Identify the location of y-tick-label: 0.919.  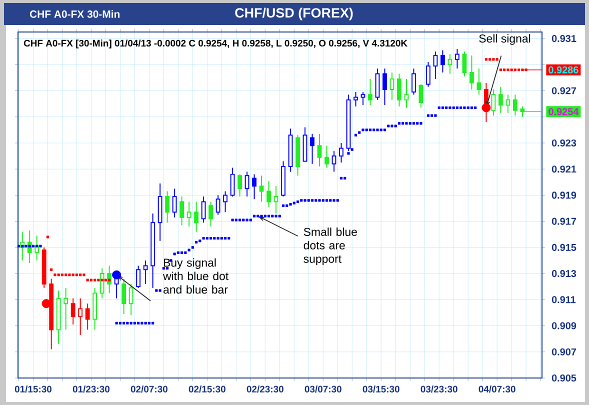
(564, 195).